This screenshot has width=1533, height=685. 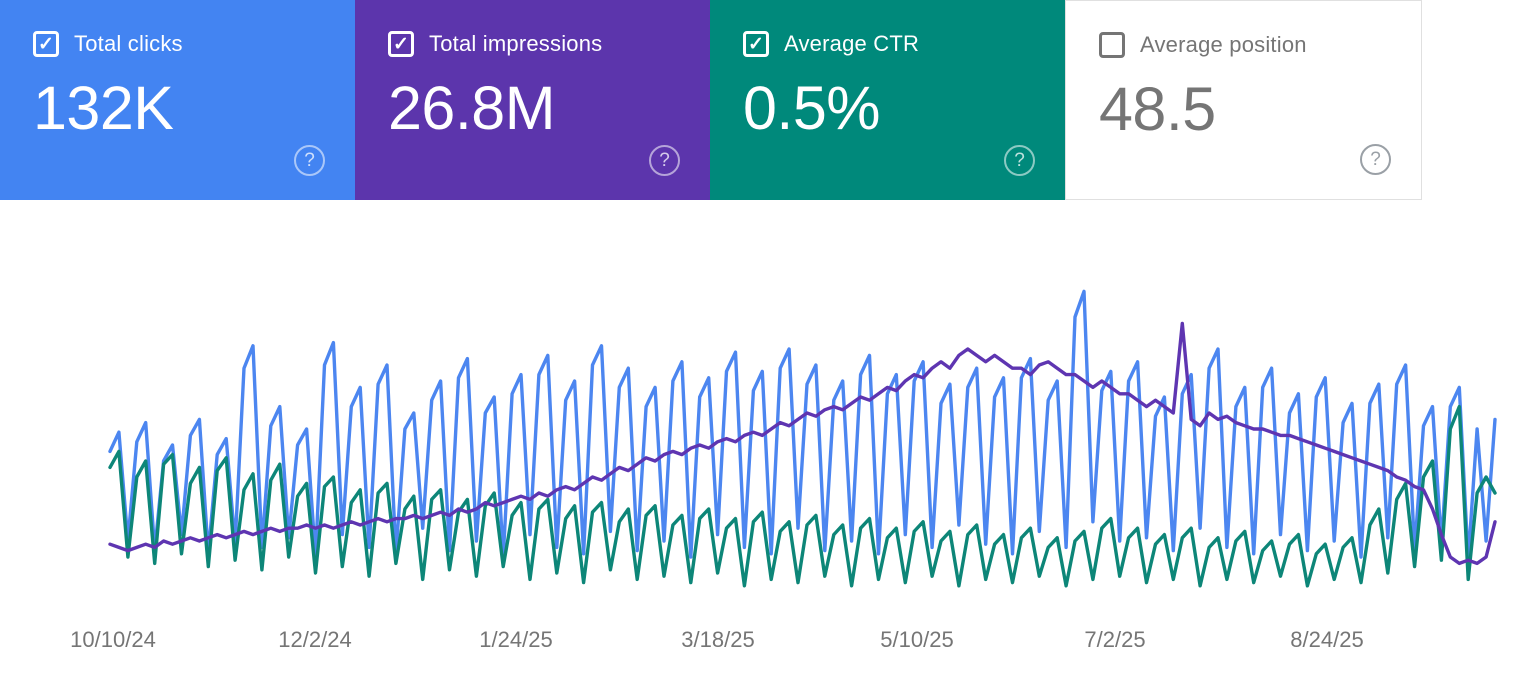 I want to click on metric-card-average-position: ✓ Average position 48.5 ?, so click(x=1243, y=100).